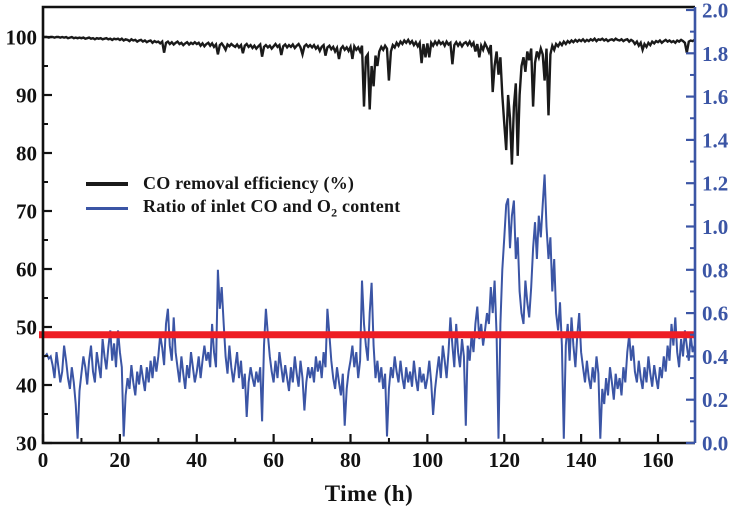 This screenshot has width=735, height=515. What do you see at coordinates (26, 96) in the screenshot?
I see `left-tick-label: 90` at bounding box center [26, 96].